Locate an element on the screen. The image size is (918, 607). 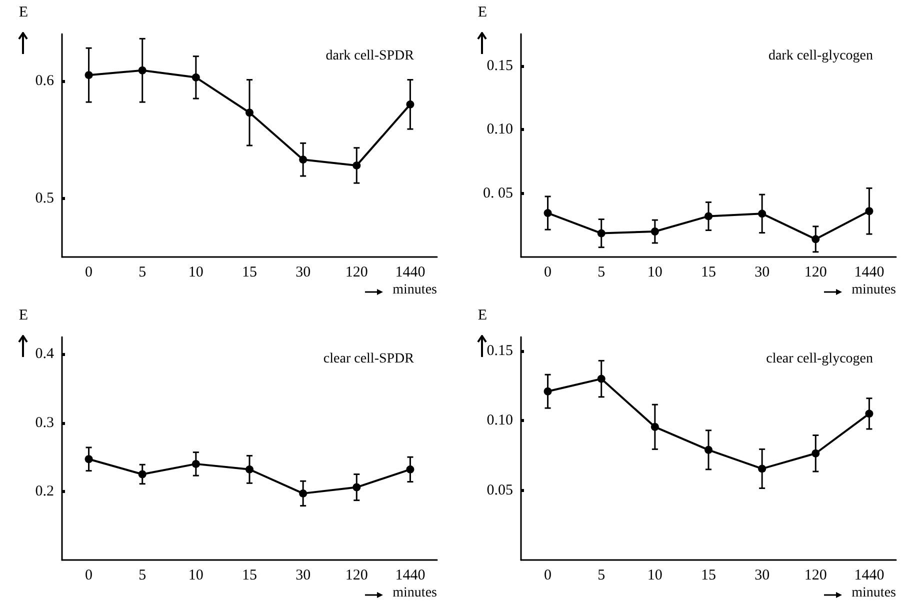
text: dark cell-SPDR is located at coordinates (370, 56).